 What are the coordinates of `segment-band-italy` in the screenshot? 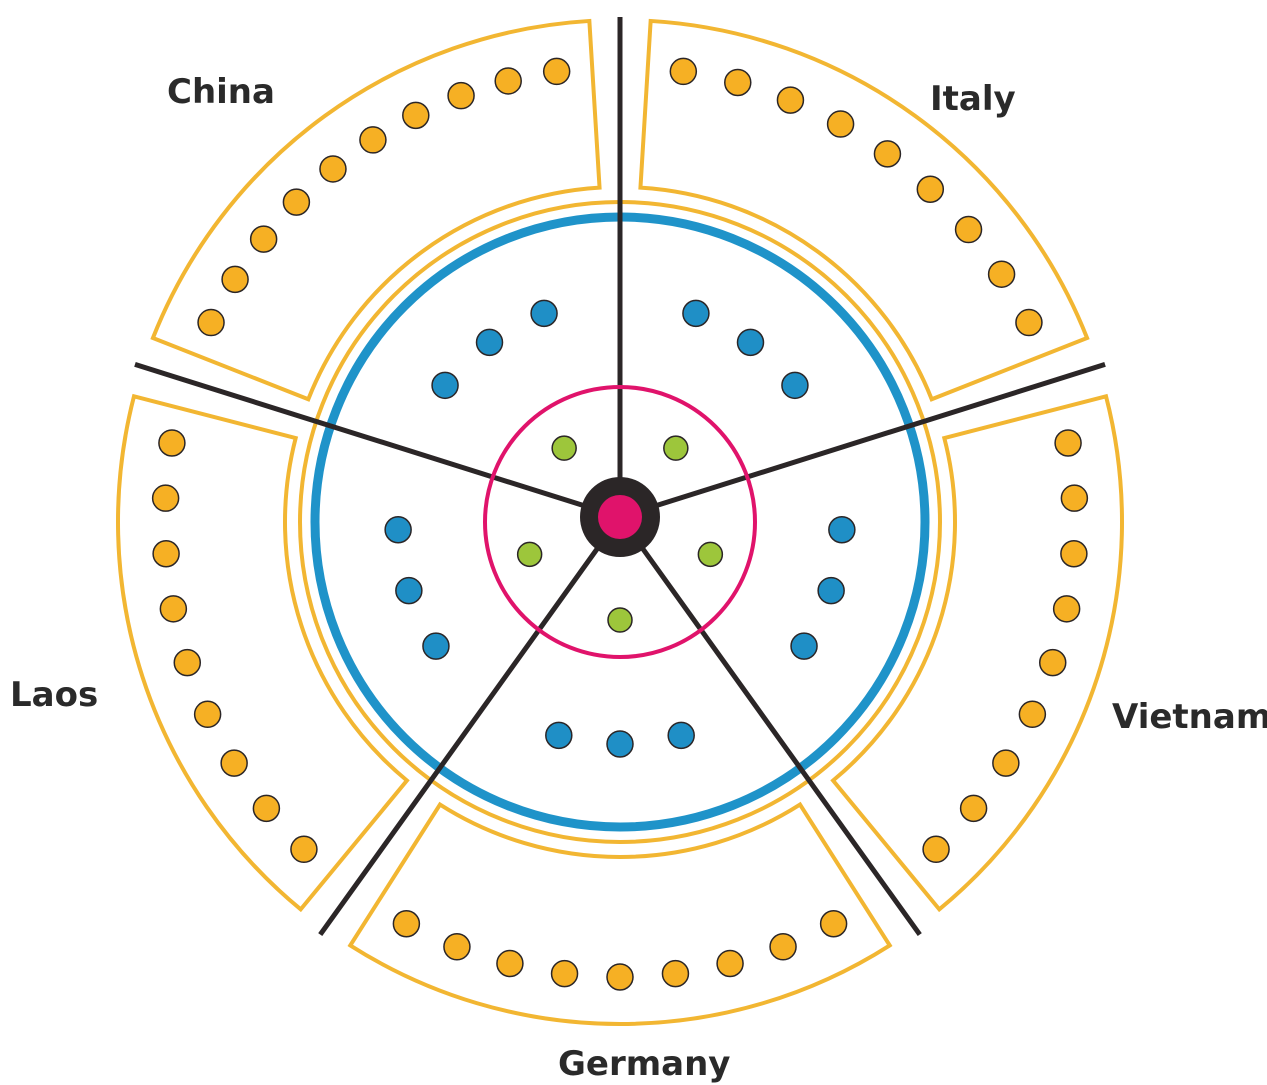 It's located at (864, 210).